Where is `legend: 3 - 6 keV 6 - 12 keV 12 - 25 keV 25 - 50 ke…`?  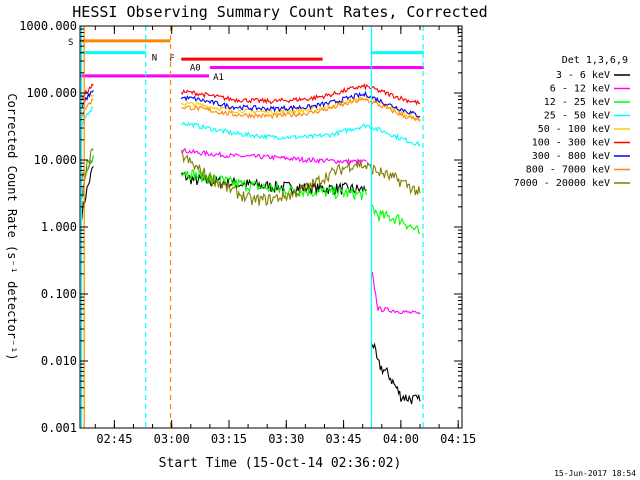 legend: 3 - 6 keV 6 - 12 keV 12 - 25 keV 25 - 50 ke… is located at coordinates (572, 129).